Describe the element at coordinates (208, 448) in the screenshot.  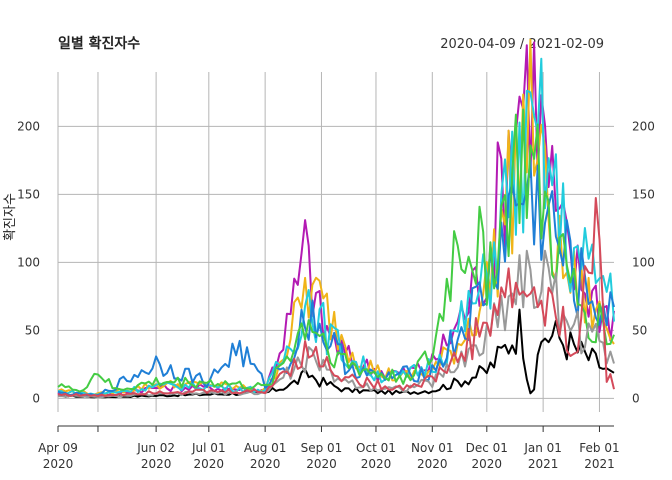
I see `x-tick-label: Jul 01` at that location.